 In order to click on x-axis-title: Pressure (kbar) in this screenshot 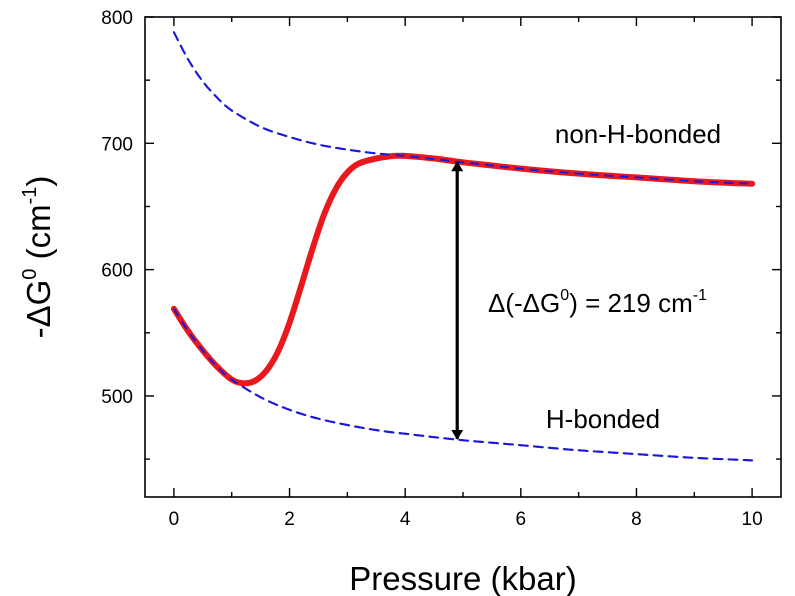, I will do `click(462, 578)`.